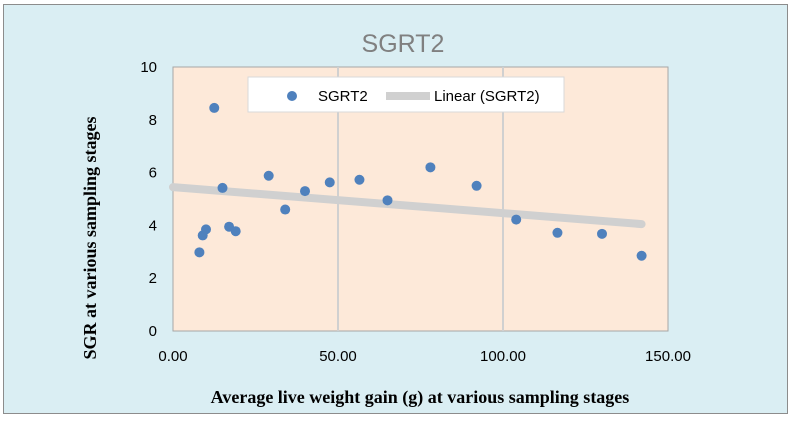 This screenshot has height=424, width=800. I want to click on trendline-layer, so click(407, 206).